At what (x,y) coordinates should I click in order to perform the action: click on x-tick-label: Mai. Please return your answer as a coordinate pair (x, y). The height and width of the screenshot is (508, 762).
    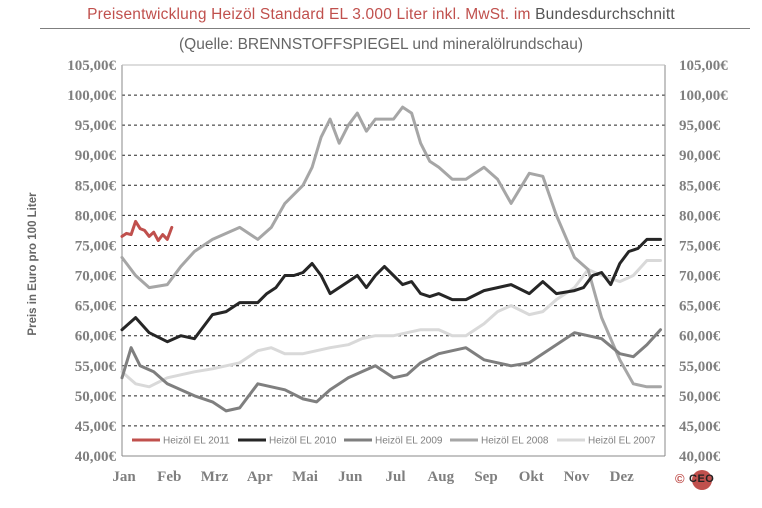
    Looking at the image, I should click on (305, 477).